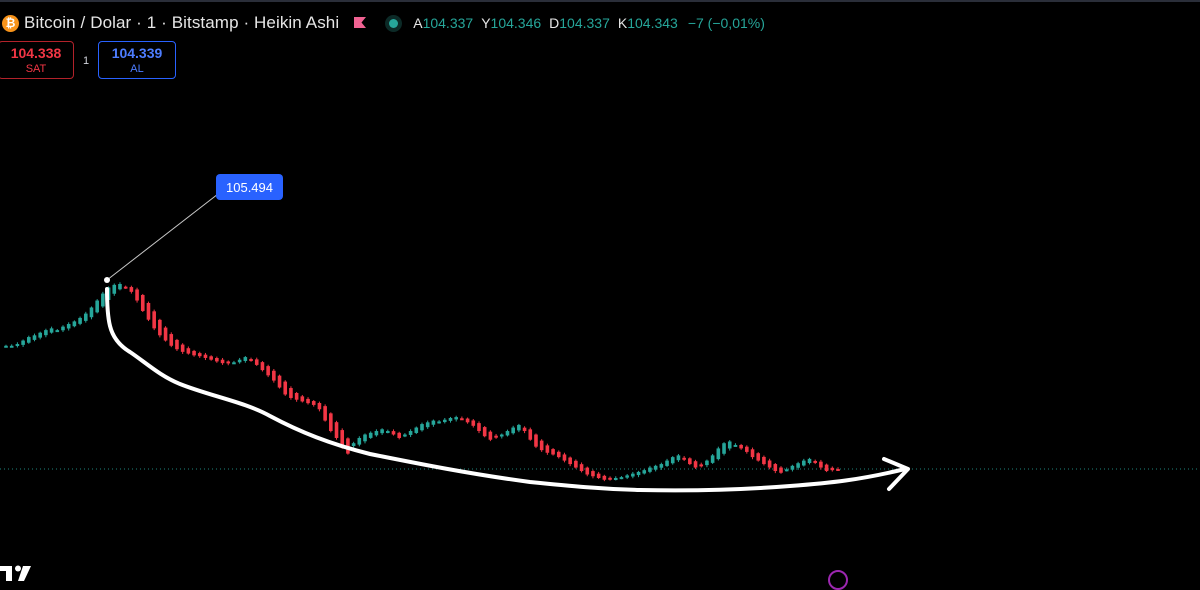  What do you see at coordinates (249, 187) in the screenshot?
I see `annotation-price-label: 105.494` at bounding box center [249, 187].